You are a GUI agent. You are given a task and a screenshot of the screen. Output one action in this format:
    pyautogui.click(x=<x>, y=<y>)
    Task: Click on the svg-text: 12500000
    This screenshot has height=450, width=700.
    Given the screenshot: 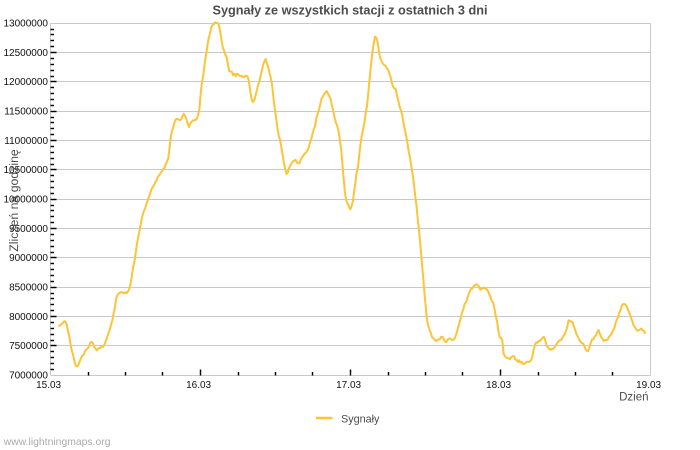 What is the action you would take?
    pyautogui.click(x=26, y=53)
    